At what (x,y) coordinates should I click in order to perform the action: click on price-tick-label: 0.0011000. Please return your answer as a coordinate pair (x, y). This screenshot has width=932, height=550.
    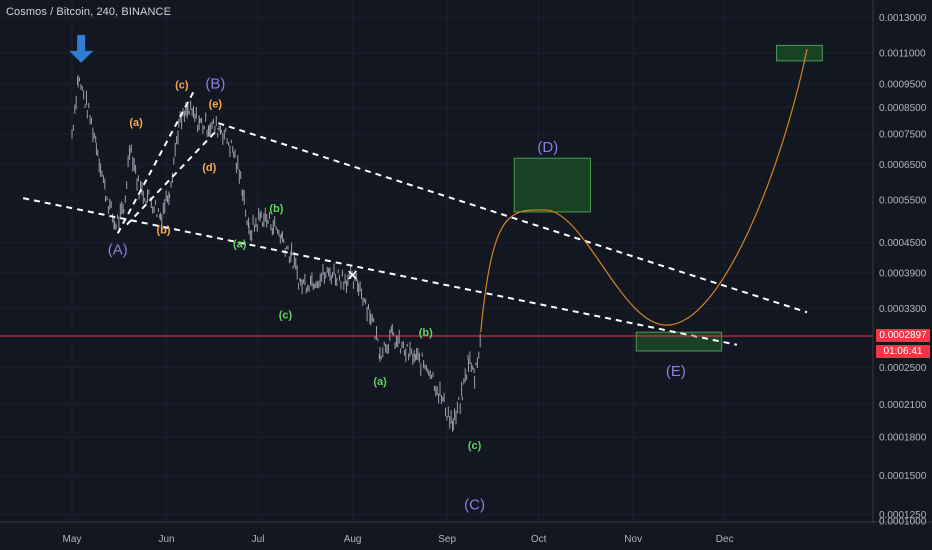
    Looking at the image, I should click on (902, 54).